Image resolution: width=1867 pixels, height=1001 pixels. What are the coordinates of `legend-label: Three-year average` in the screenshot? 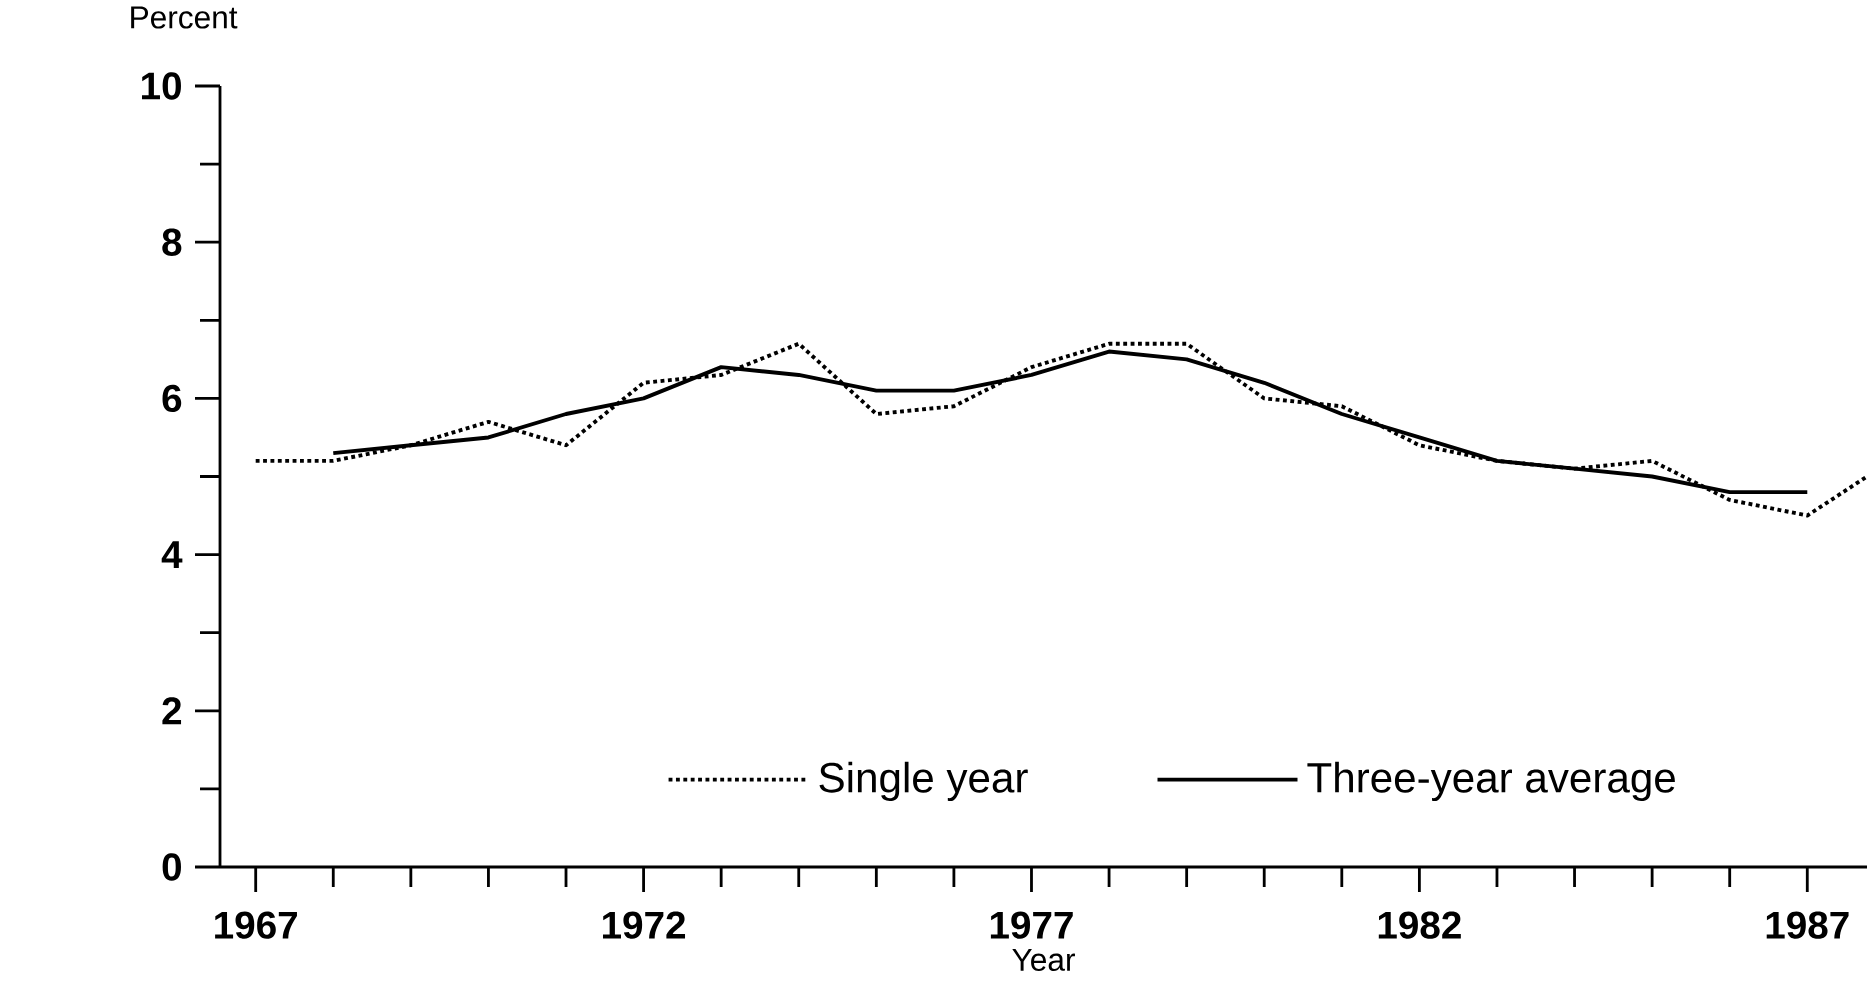 It's located at (1491, 781).